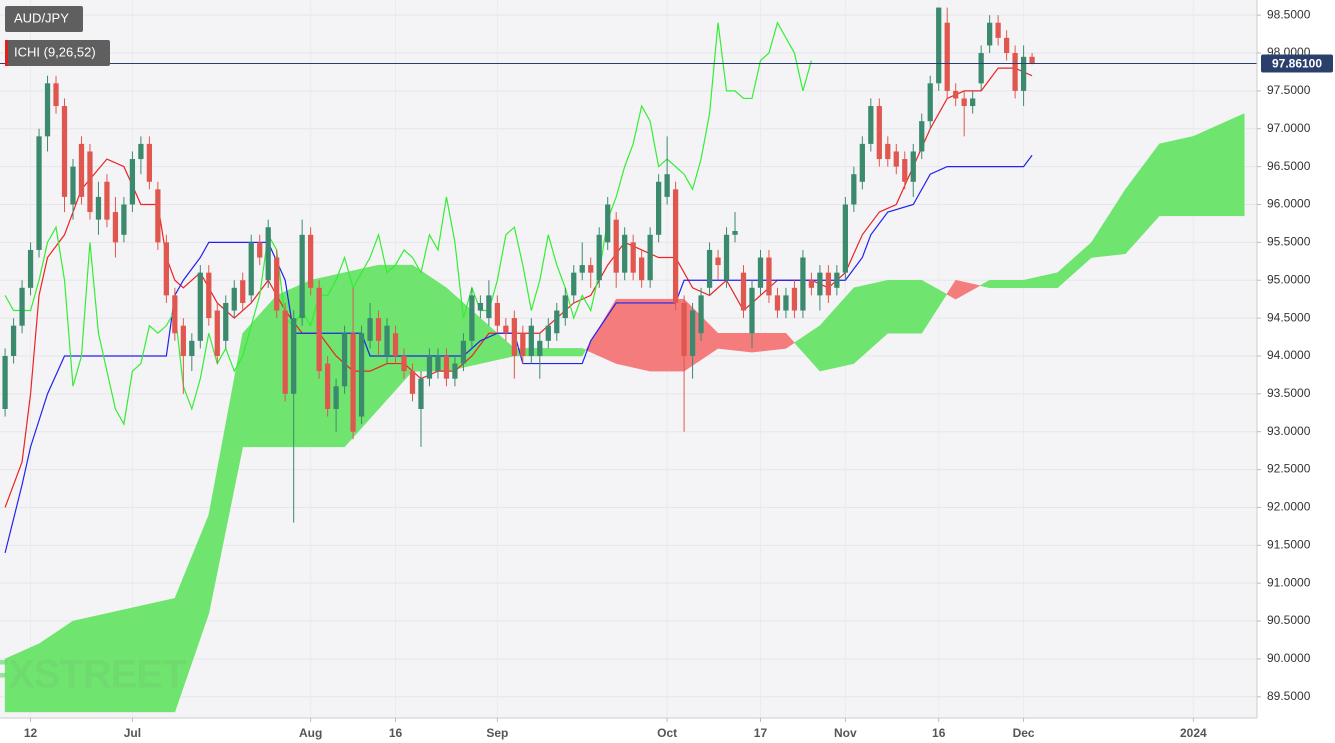 This screenshot has width=1335, height=743. What do you see at coordinates (1289, 620) in the screenshot?
I see `y-tick-label: 90.5000` at bounding box center [1289, 620].